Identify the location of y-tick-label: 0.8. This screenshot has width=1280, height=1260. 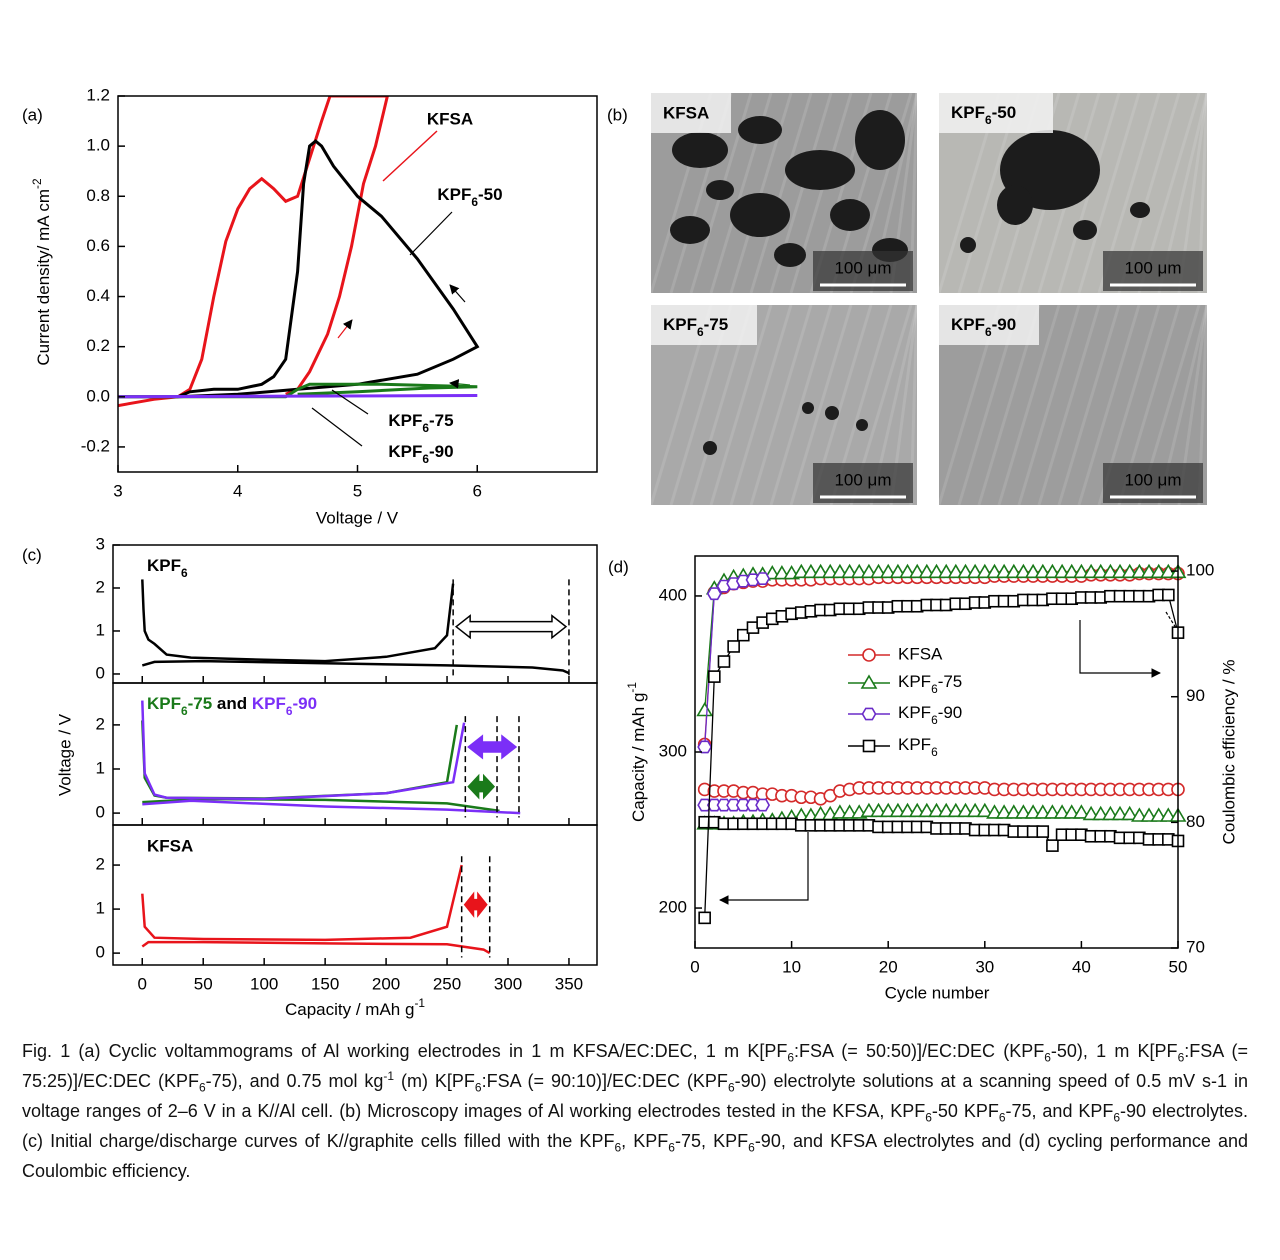
(98, 195).